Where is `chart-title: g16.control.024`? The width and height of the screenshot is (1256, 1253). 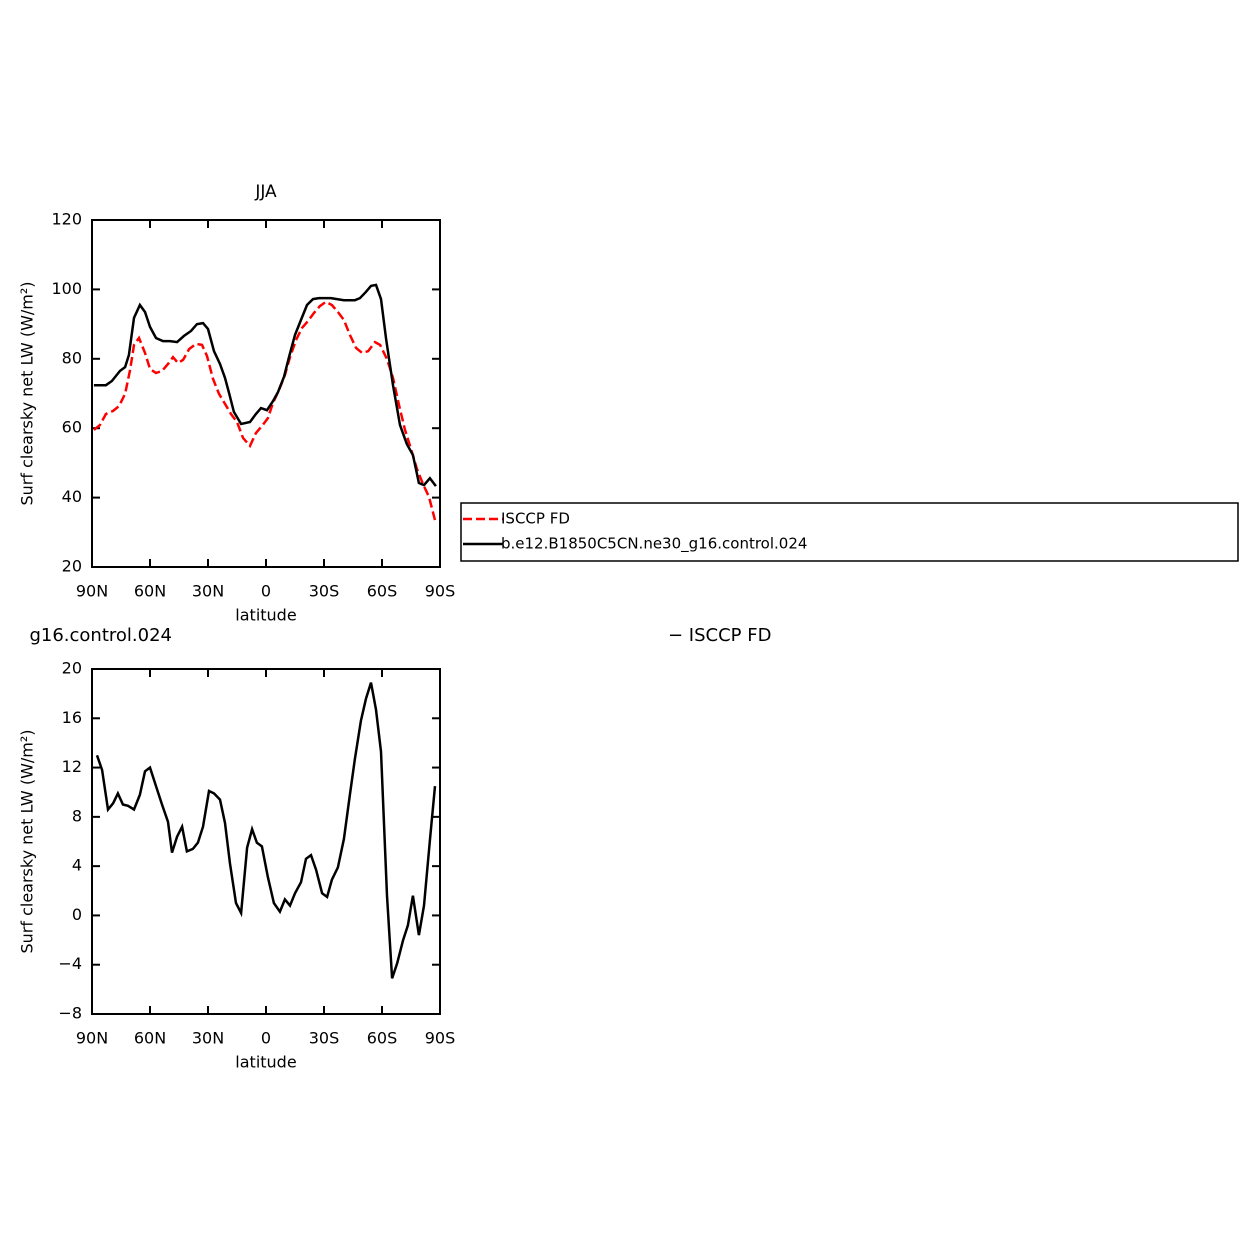
chart-title: g16.control.024 is located at coordinates (100, 635).